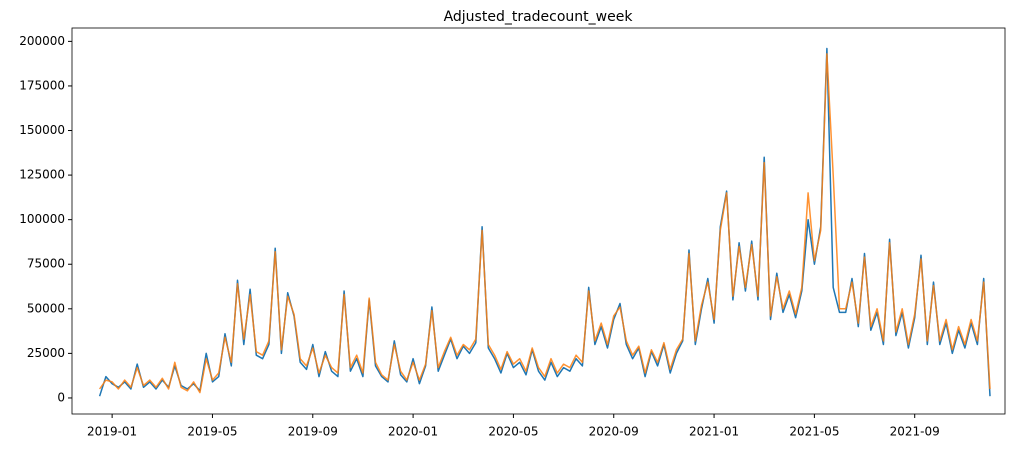 This screenshot has height=453, width=1012. What do you see at coordinates (46, 264) in the screenshot?
I see `y-tick-label: 75000` at bounding box center [46, 264].